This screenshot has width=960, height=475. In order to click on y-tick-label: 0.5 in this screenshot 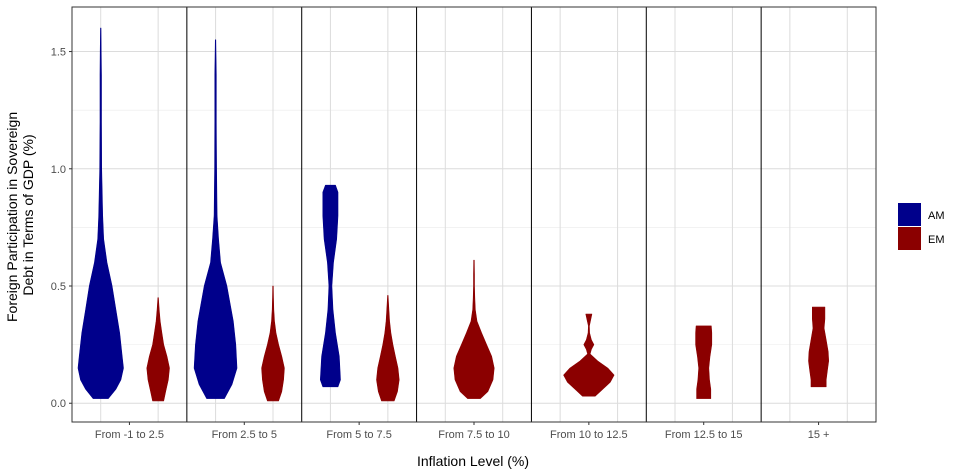, I will do `click(58, 287)`.